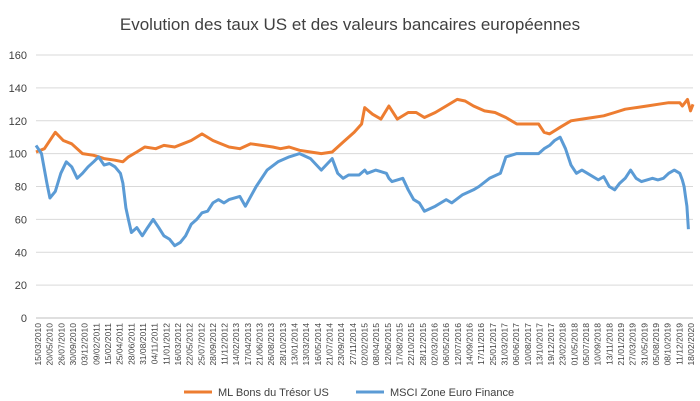 The image size is (700, 401). Describe the element at coordinates (633, 344) in the screenshot. I see `x-tick-label: 27/03/2019` at that location.